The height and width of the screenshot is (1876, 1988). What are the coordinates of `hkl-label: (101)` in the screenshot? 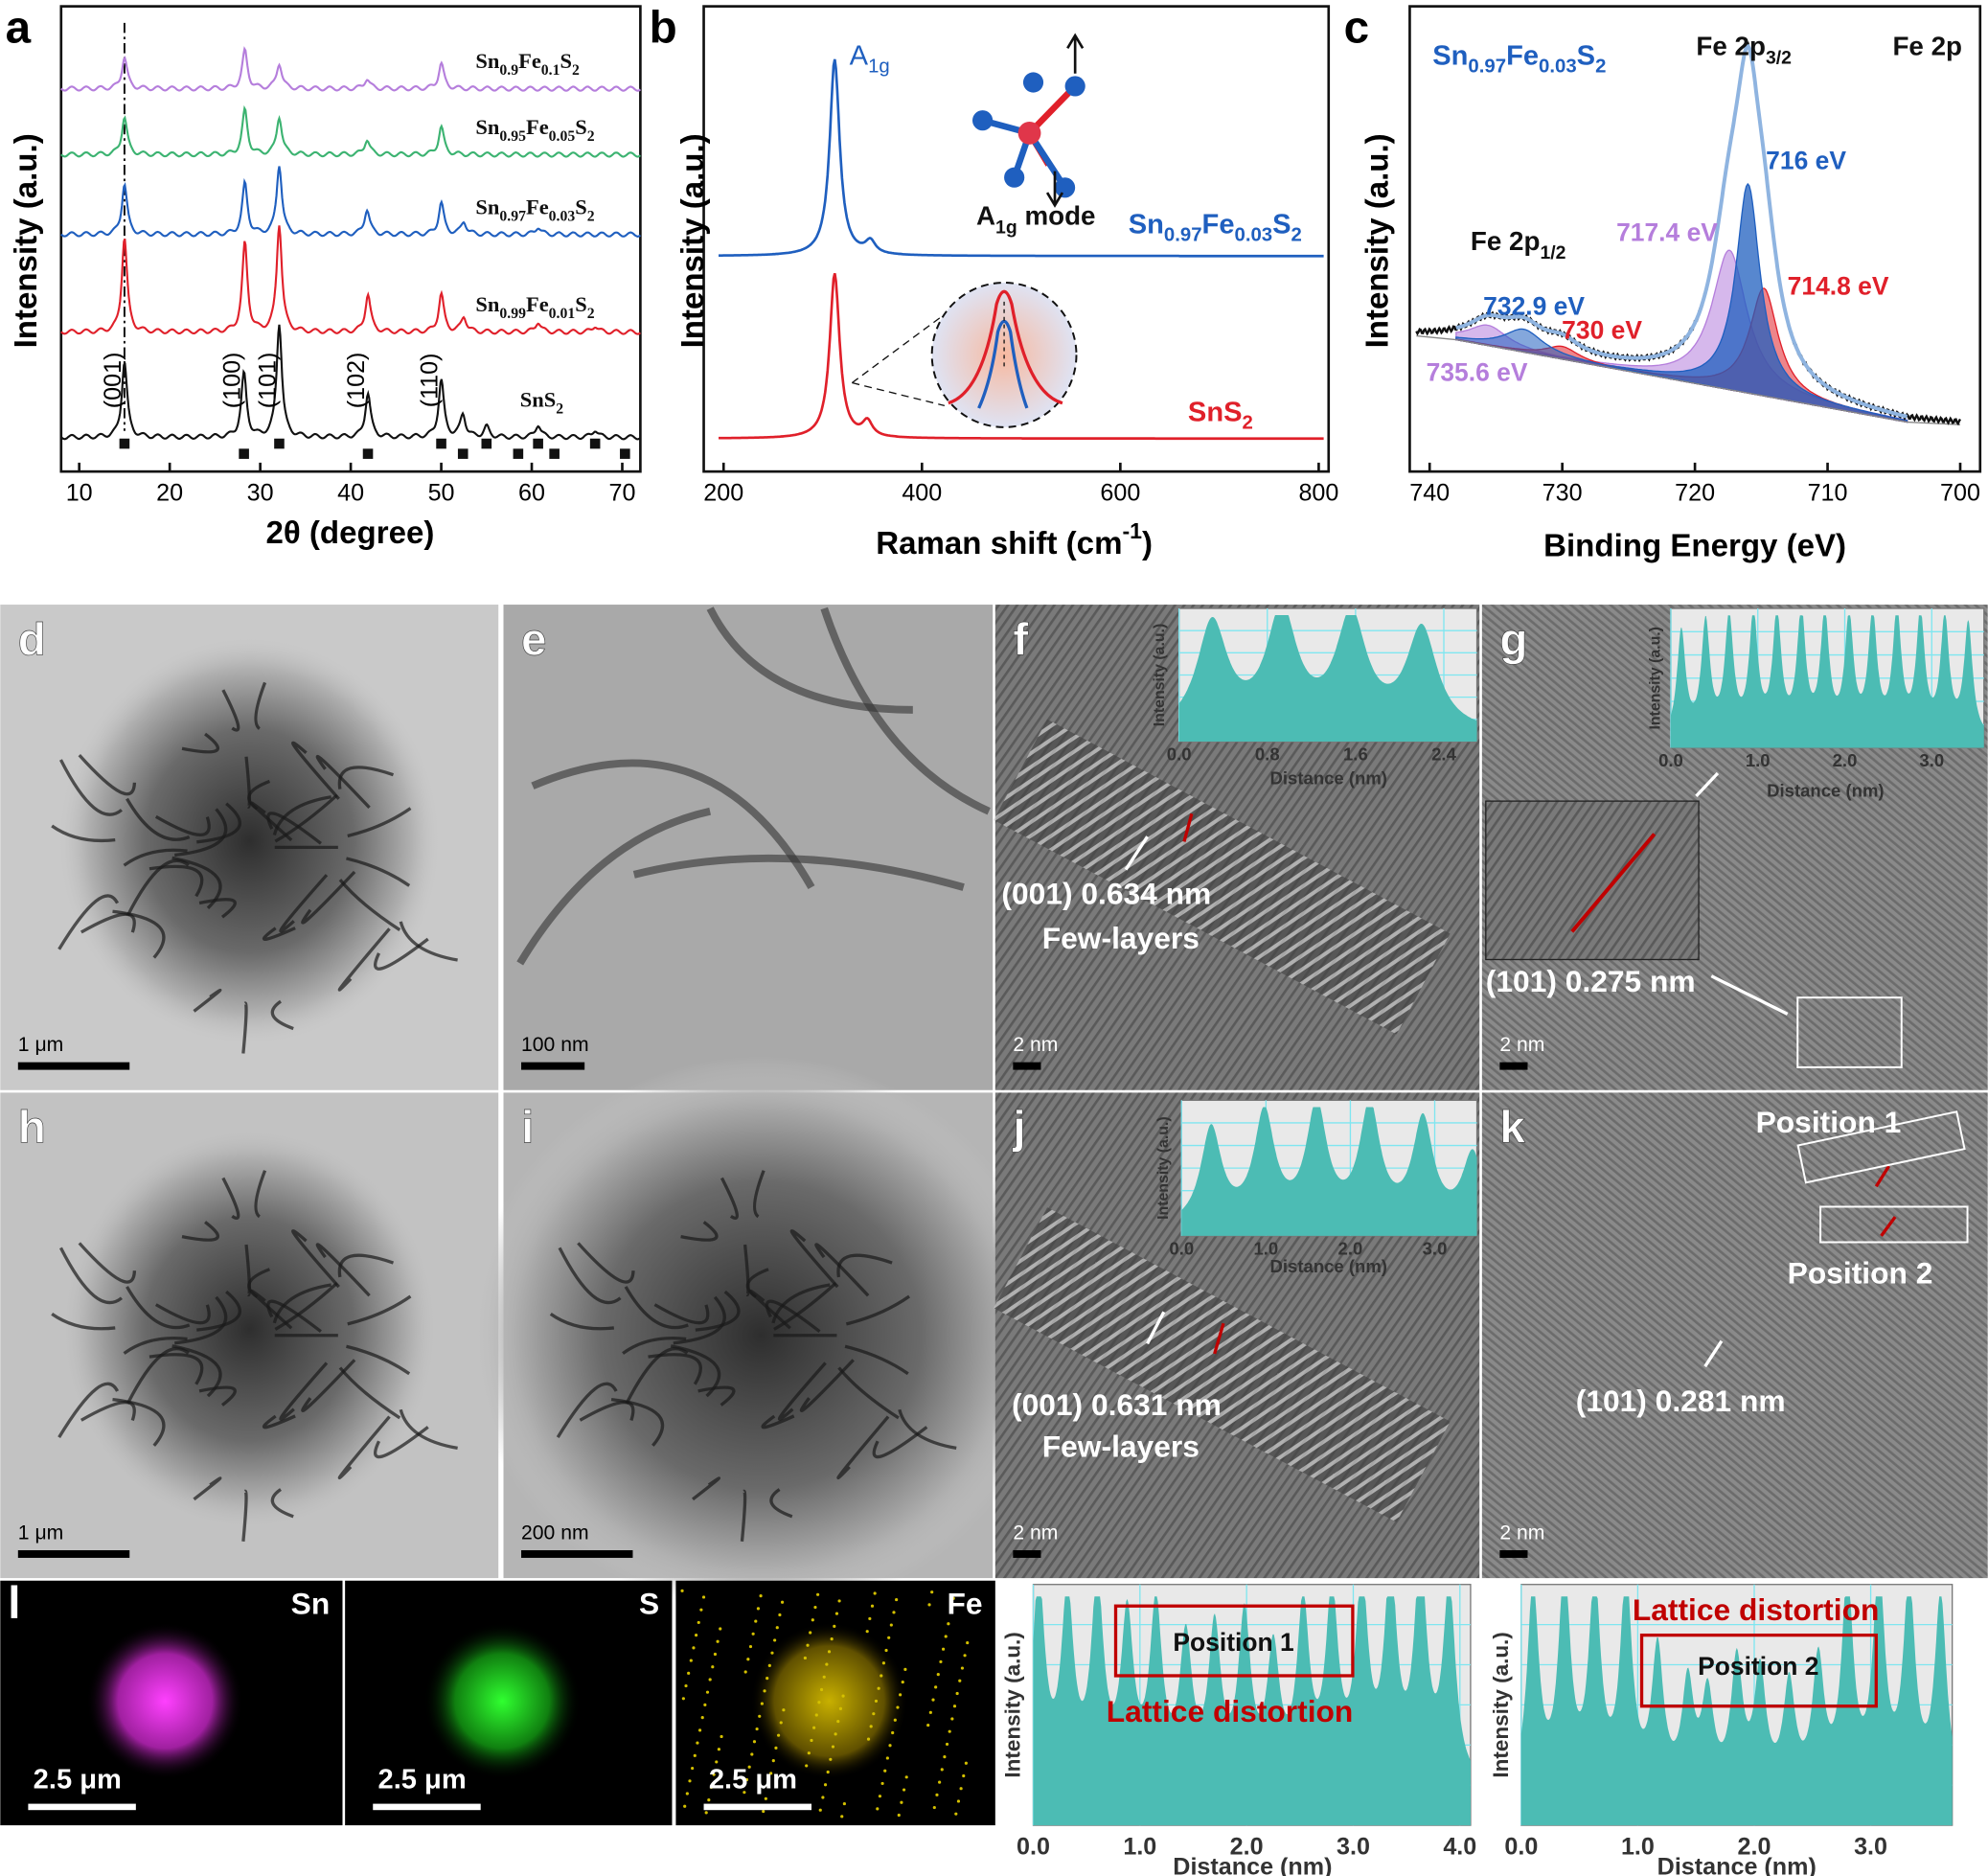 It's located at (268, 381).